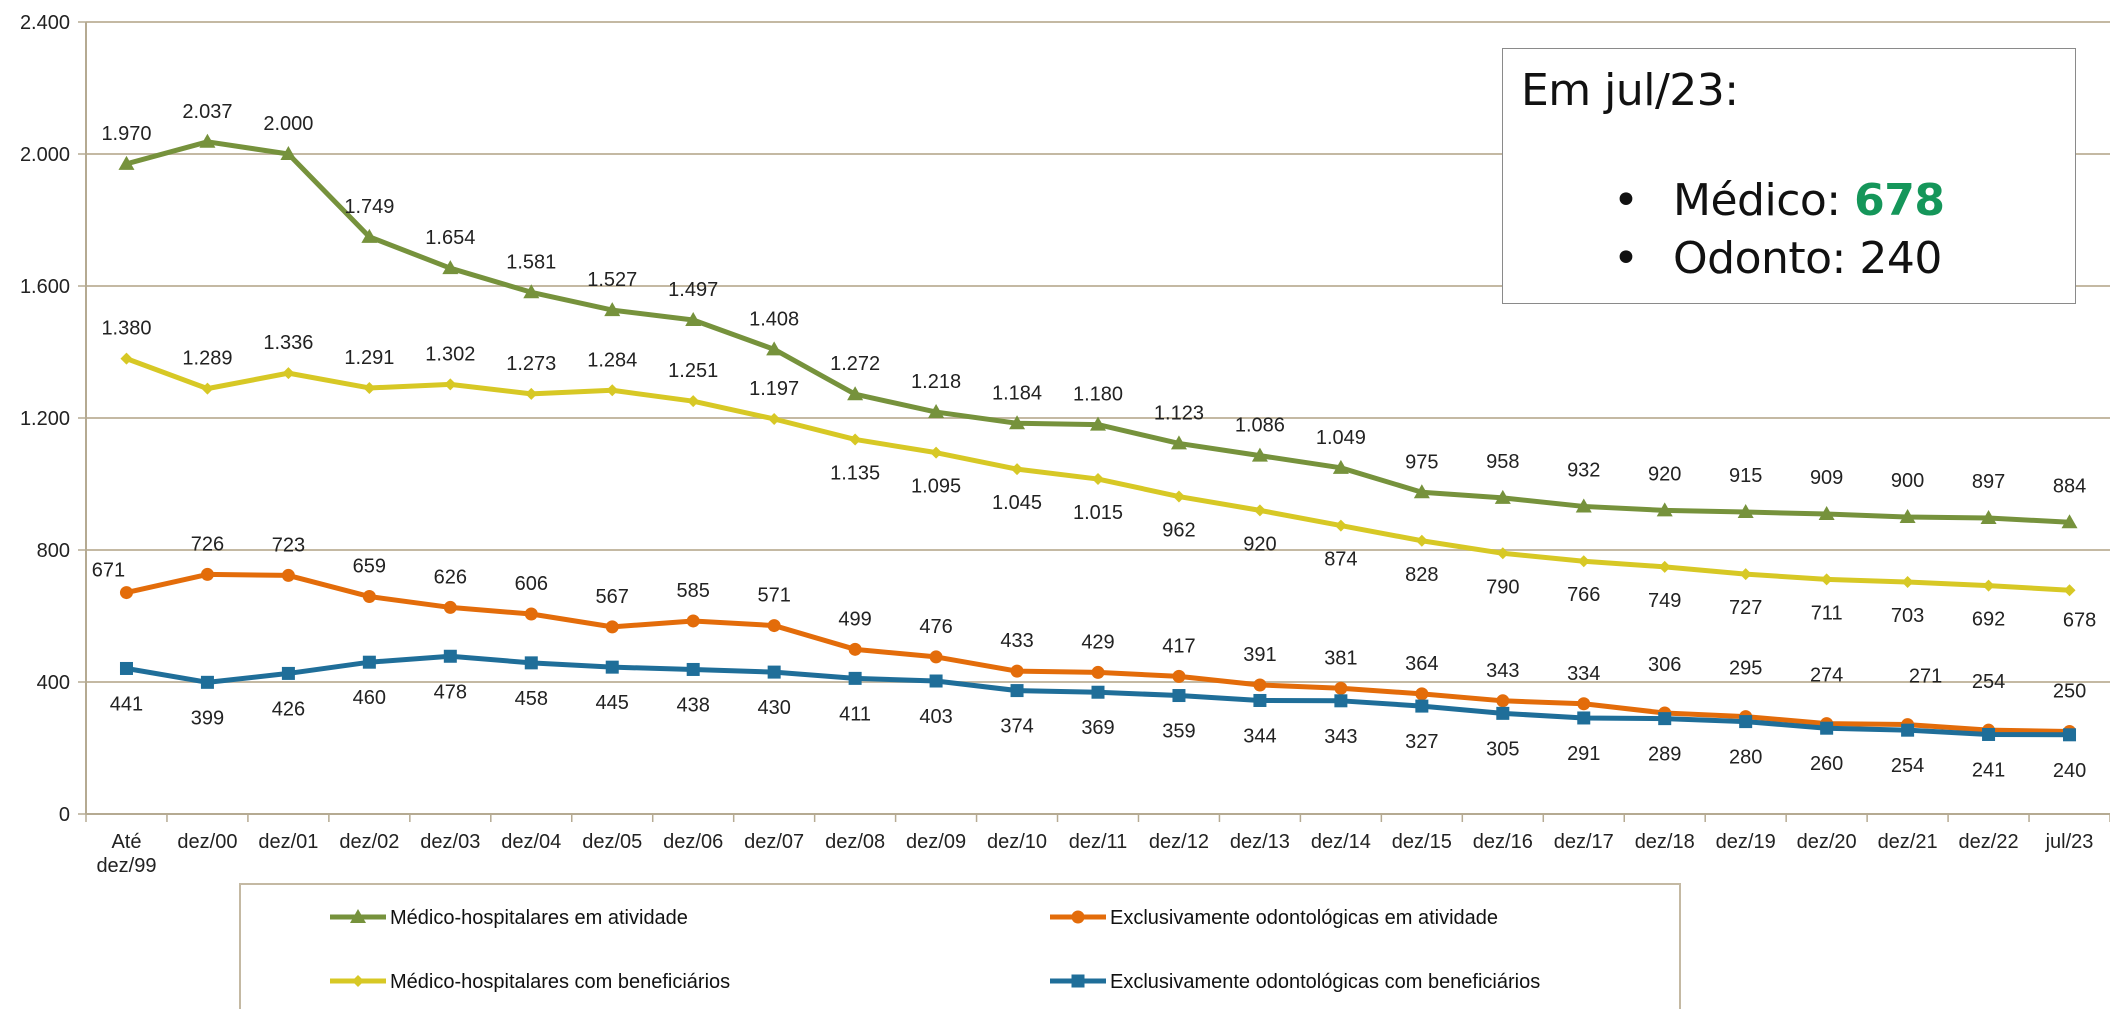 The height and width of the screenshot is (1009, 2110). What do you see at coordinates (207, 359) in the screenshot?
I see `data-label: 1.289` at bounding box center [207, 359].